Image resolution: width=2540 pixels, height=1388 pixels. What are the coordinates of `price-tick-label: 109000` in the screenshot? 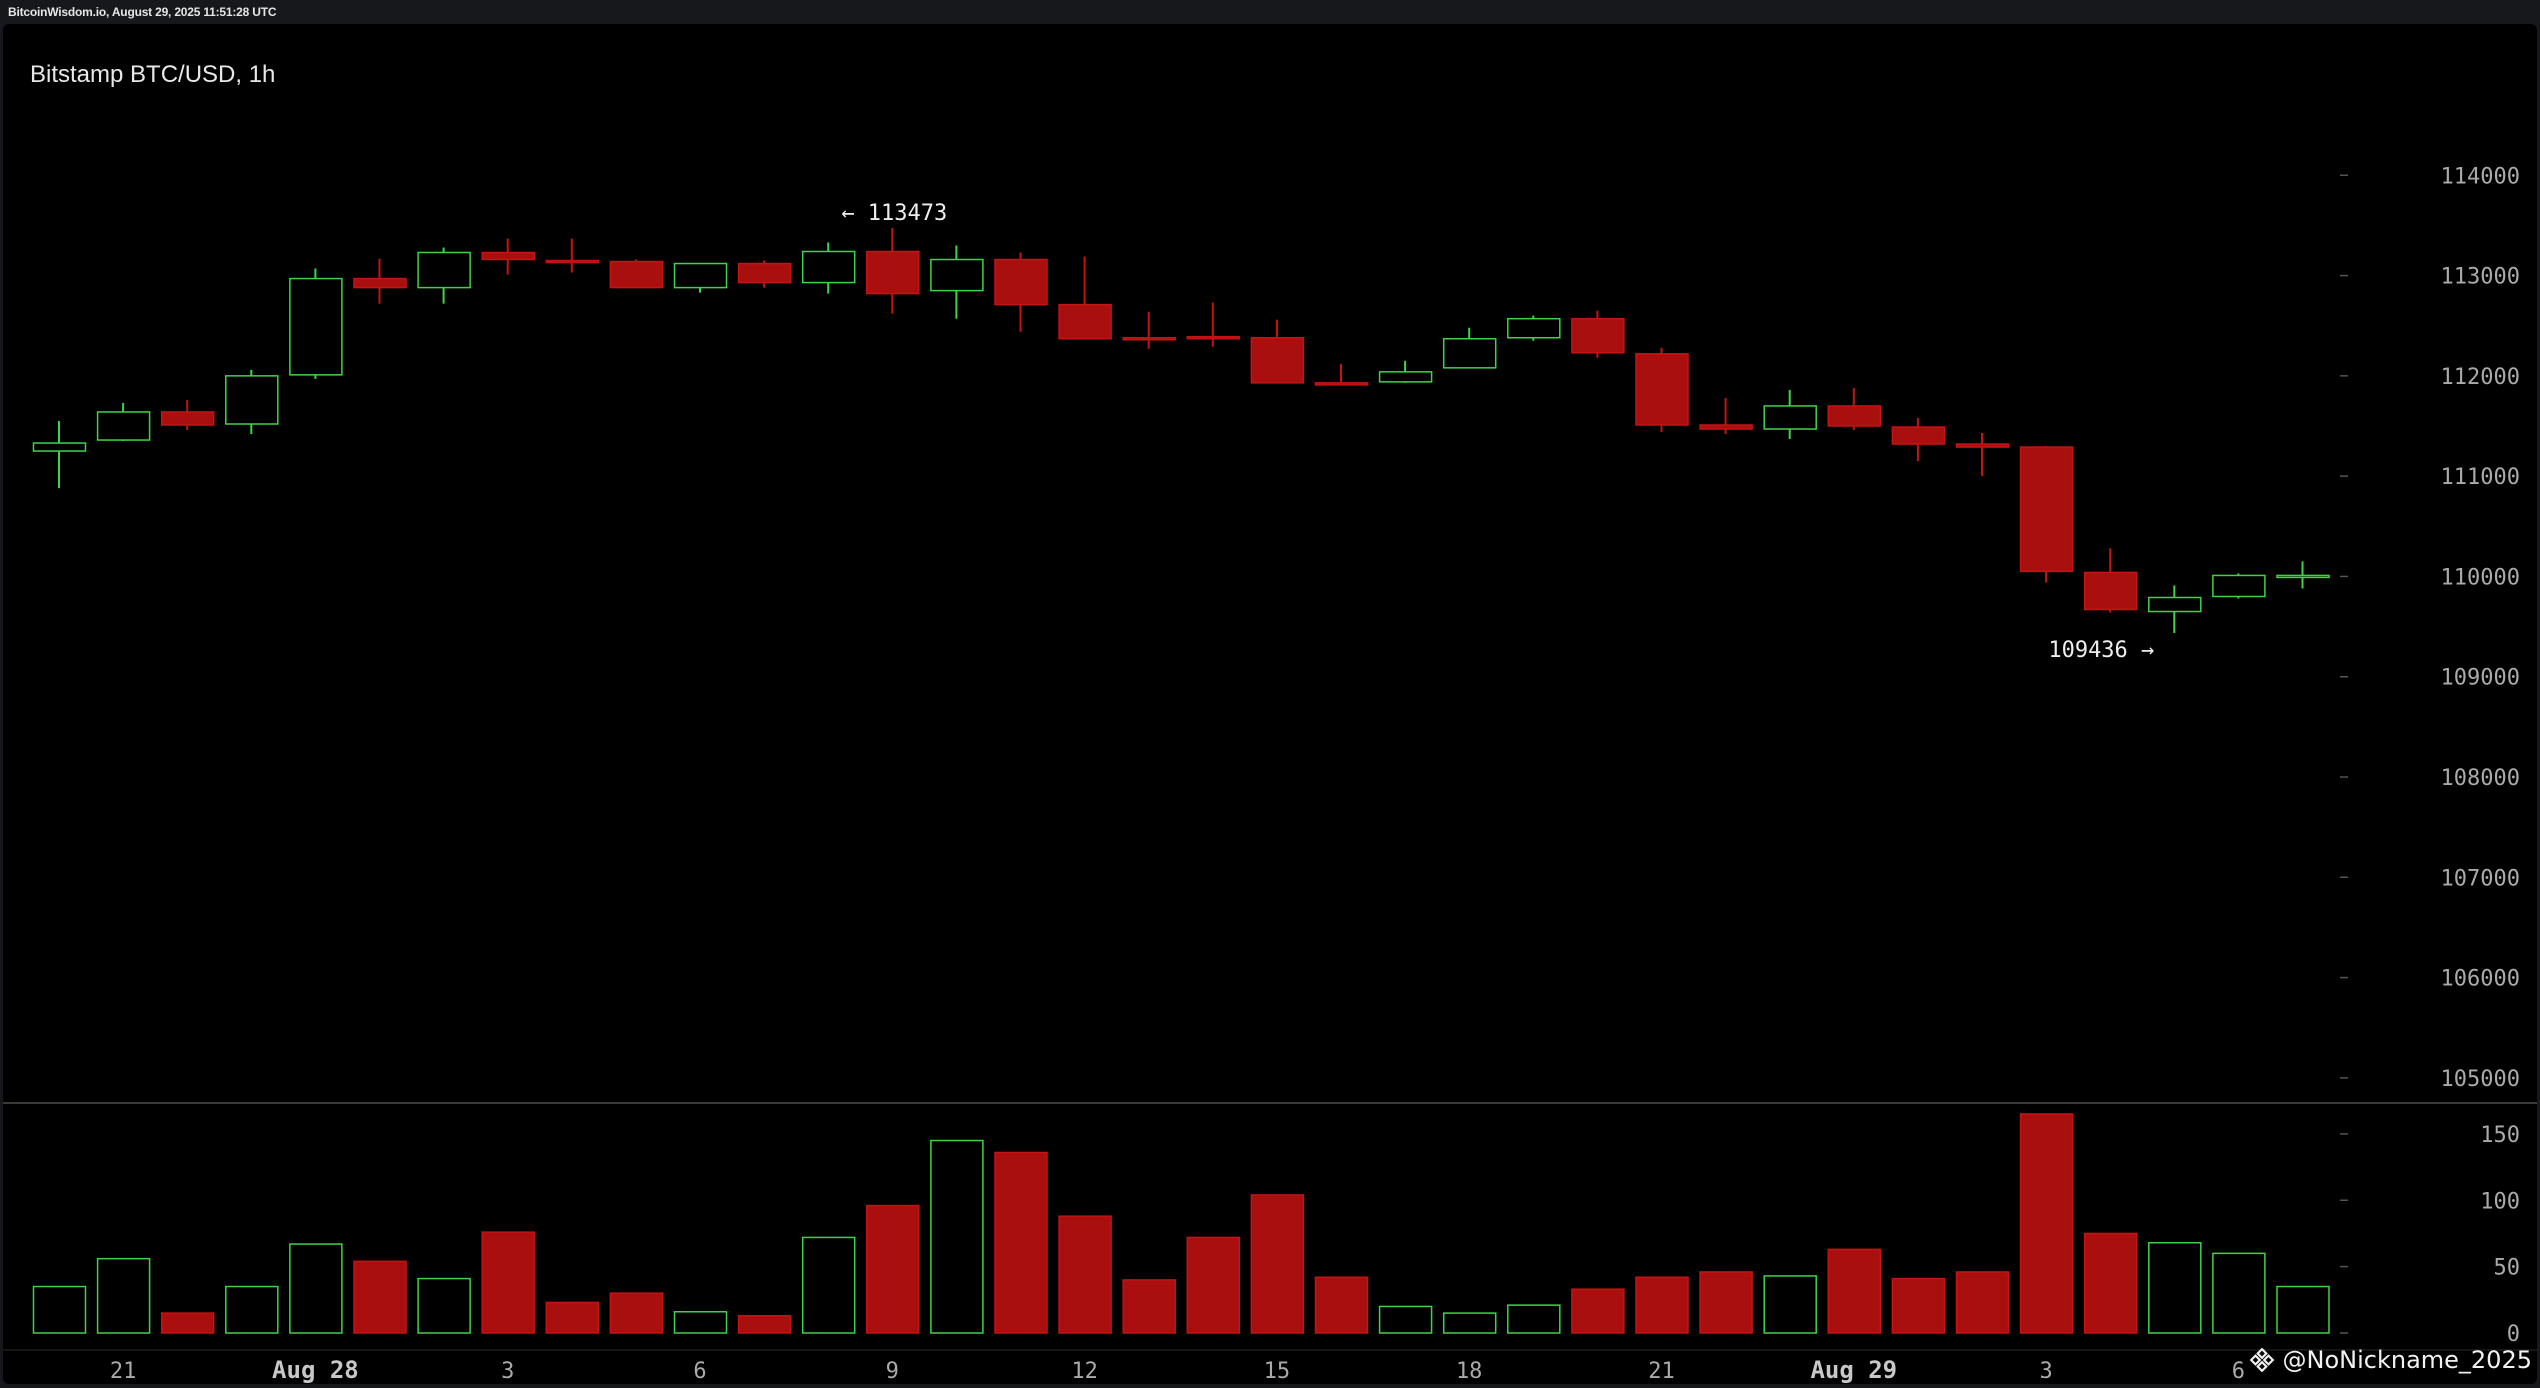 It's located at (2480, 678).